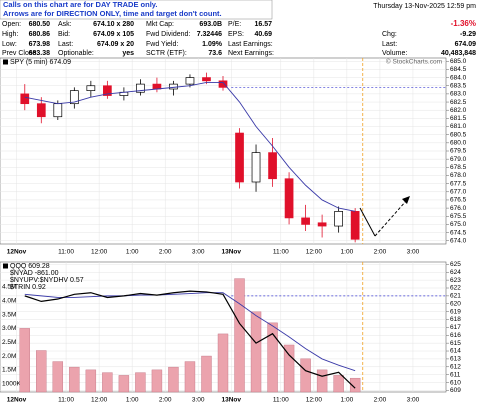 This screenshot has height=406, width=480. What do you see at coordinates (455, 311) in the screenshot?
I see `y-tick-label: 619` at bounding box center [455, 311].